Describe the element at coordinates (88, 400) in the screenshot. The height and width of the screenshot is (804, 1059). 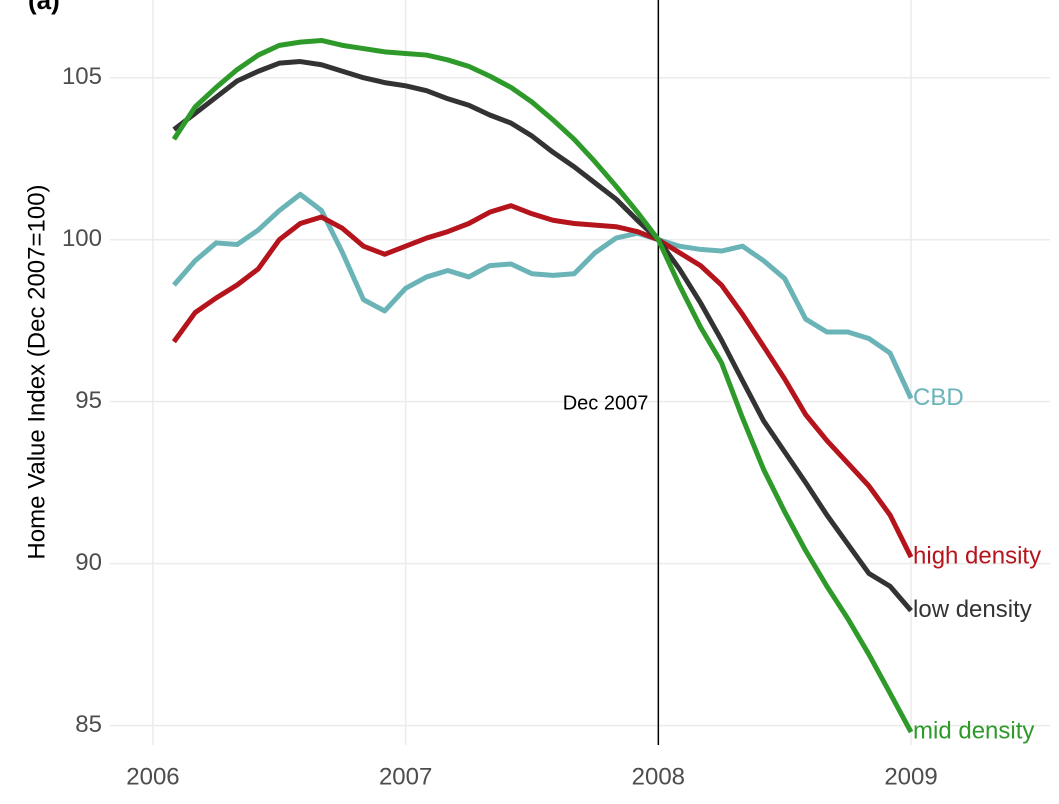
I see `y-tick-label: 95` at that location.